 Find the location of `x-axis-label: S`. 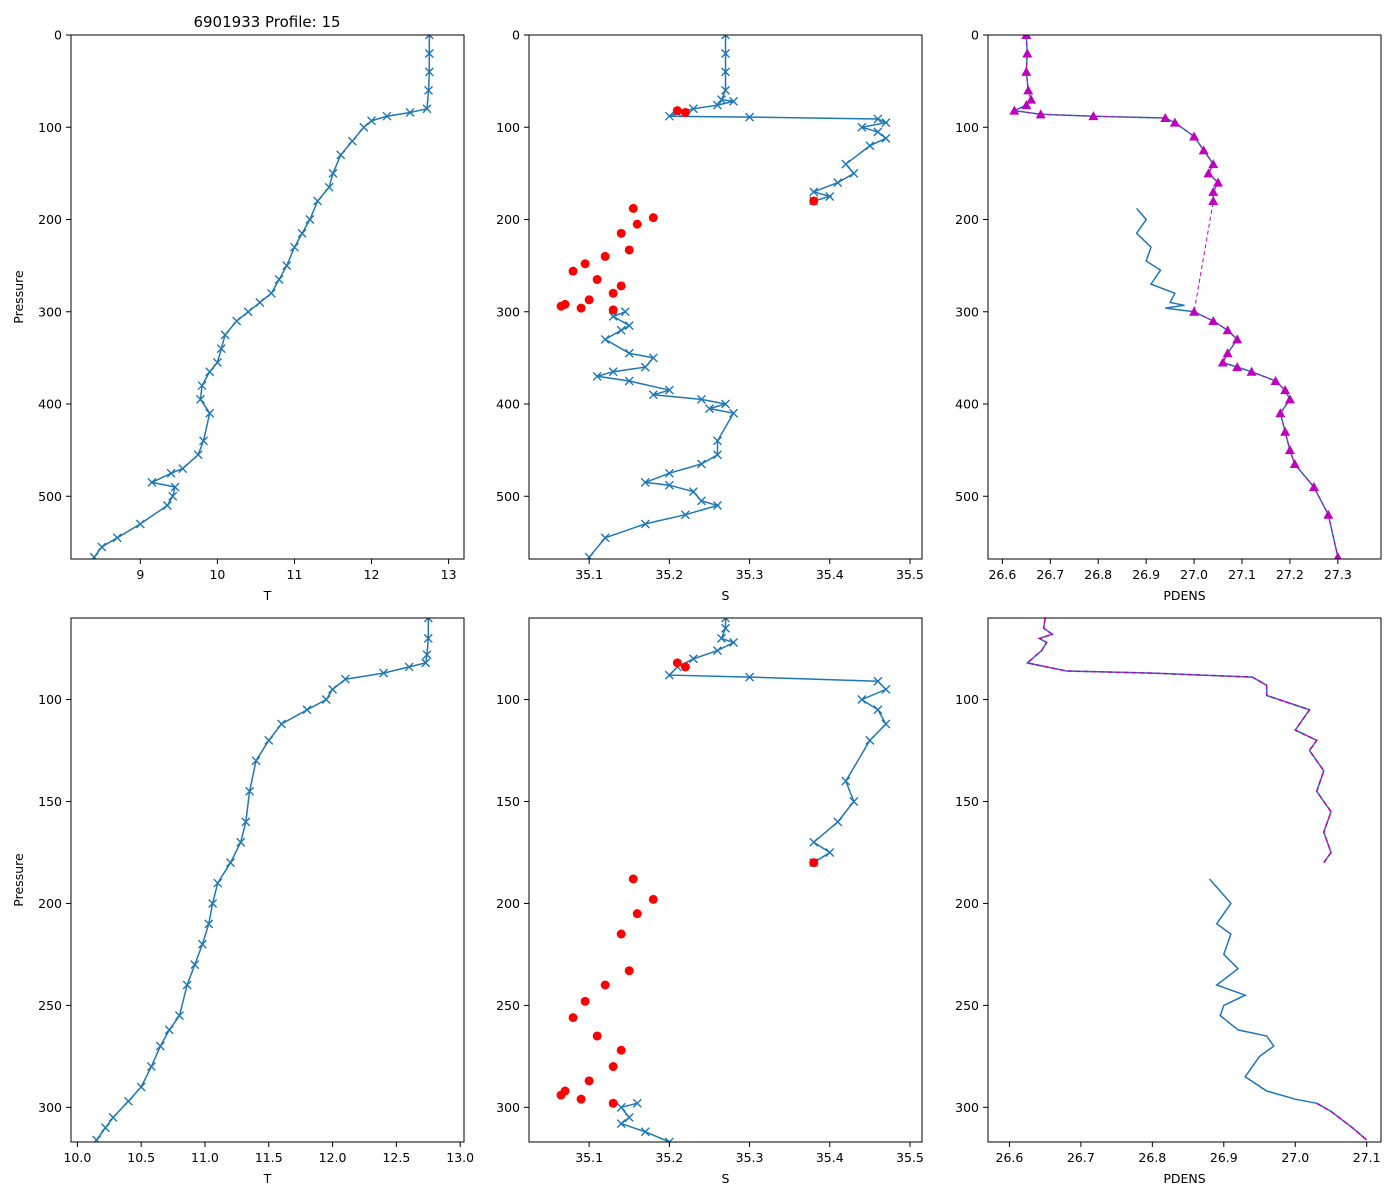

x-axis-label: S is located at coordinates (726, 595).